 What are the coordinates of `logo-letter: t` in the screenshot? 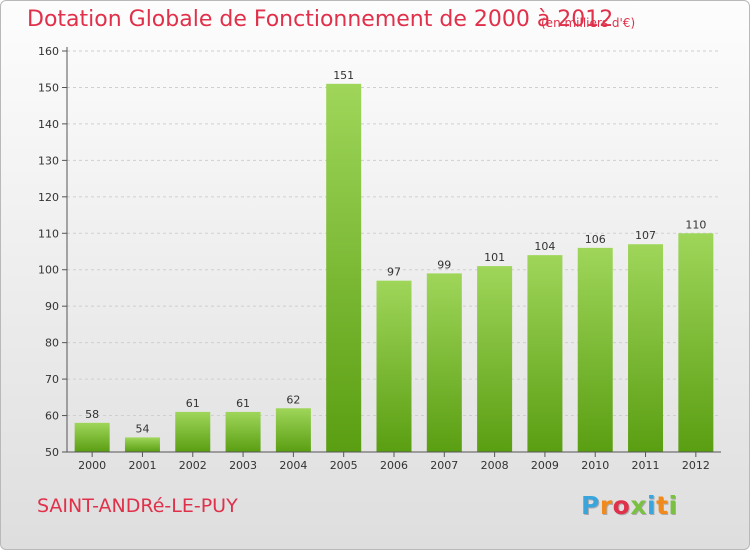 It's located at (662, 505).